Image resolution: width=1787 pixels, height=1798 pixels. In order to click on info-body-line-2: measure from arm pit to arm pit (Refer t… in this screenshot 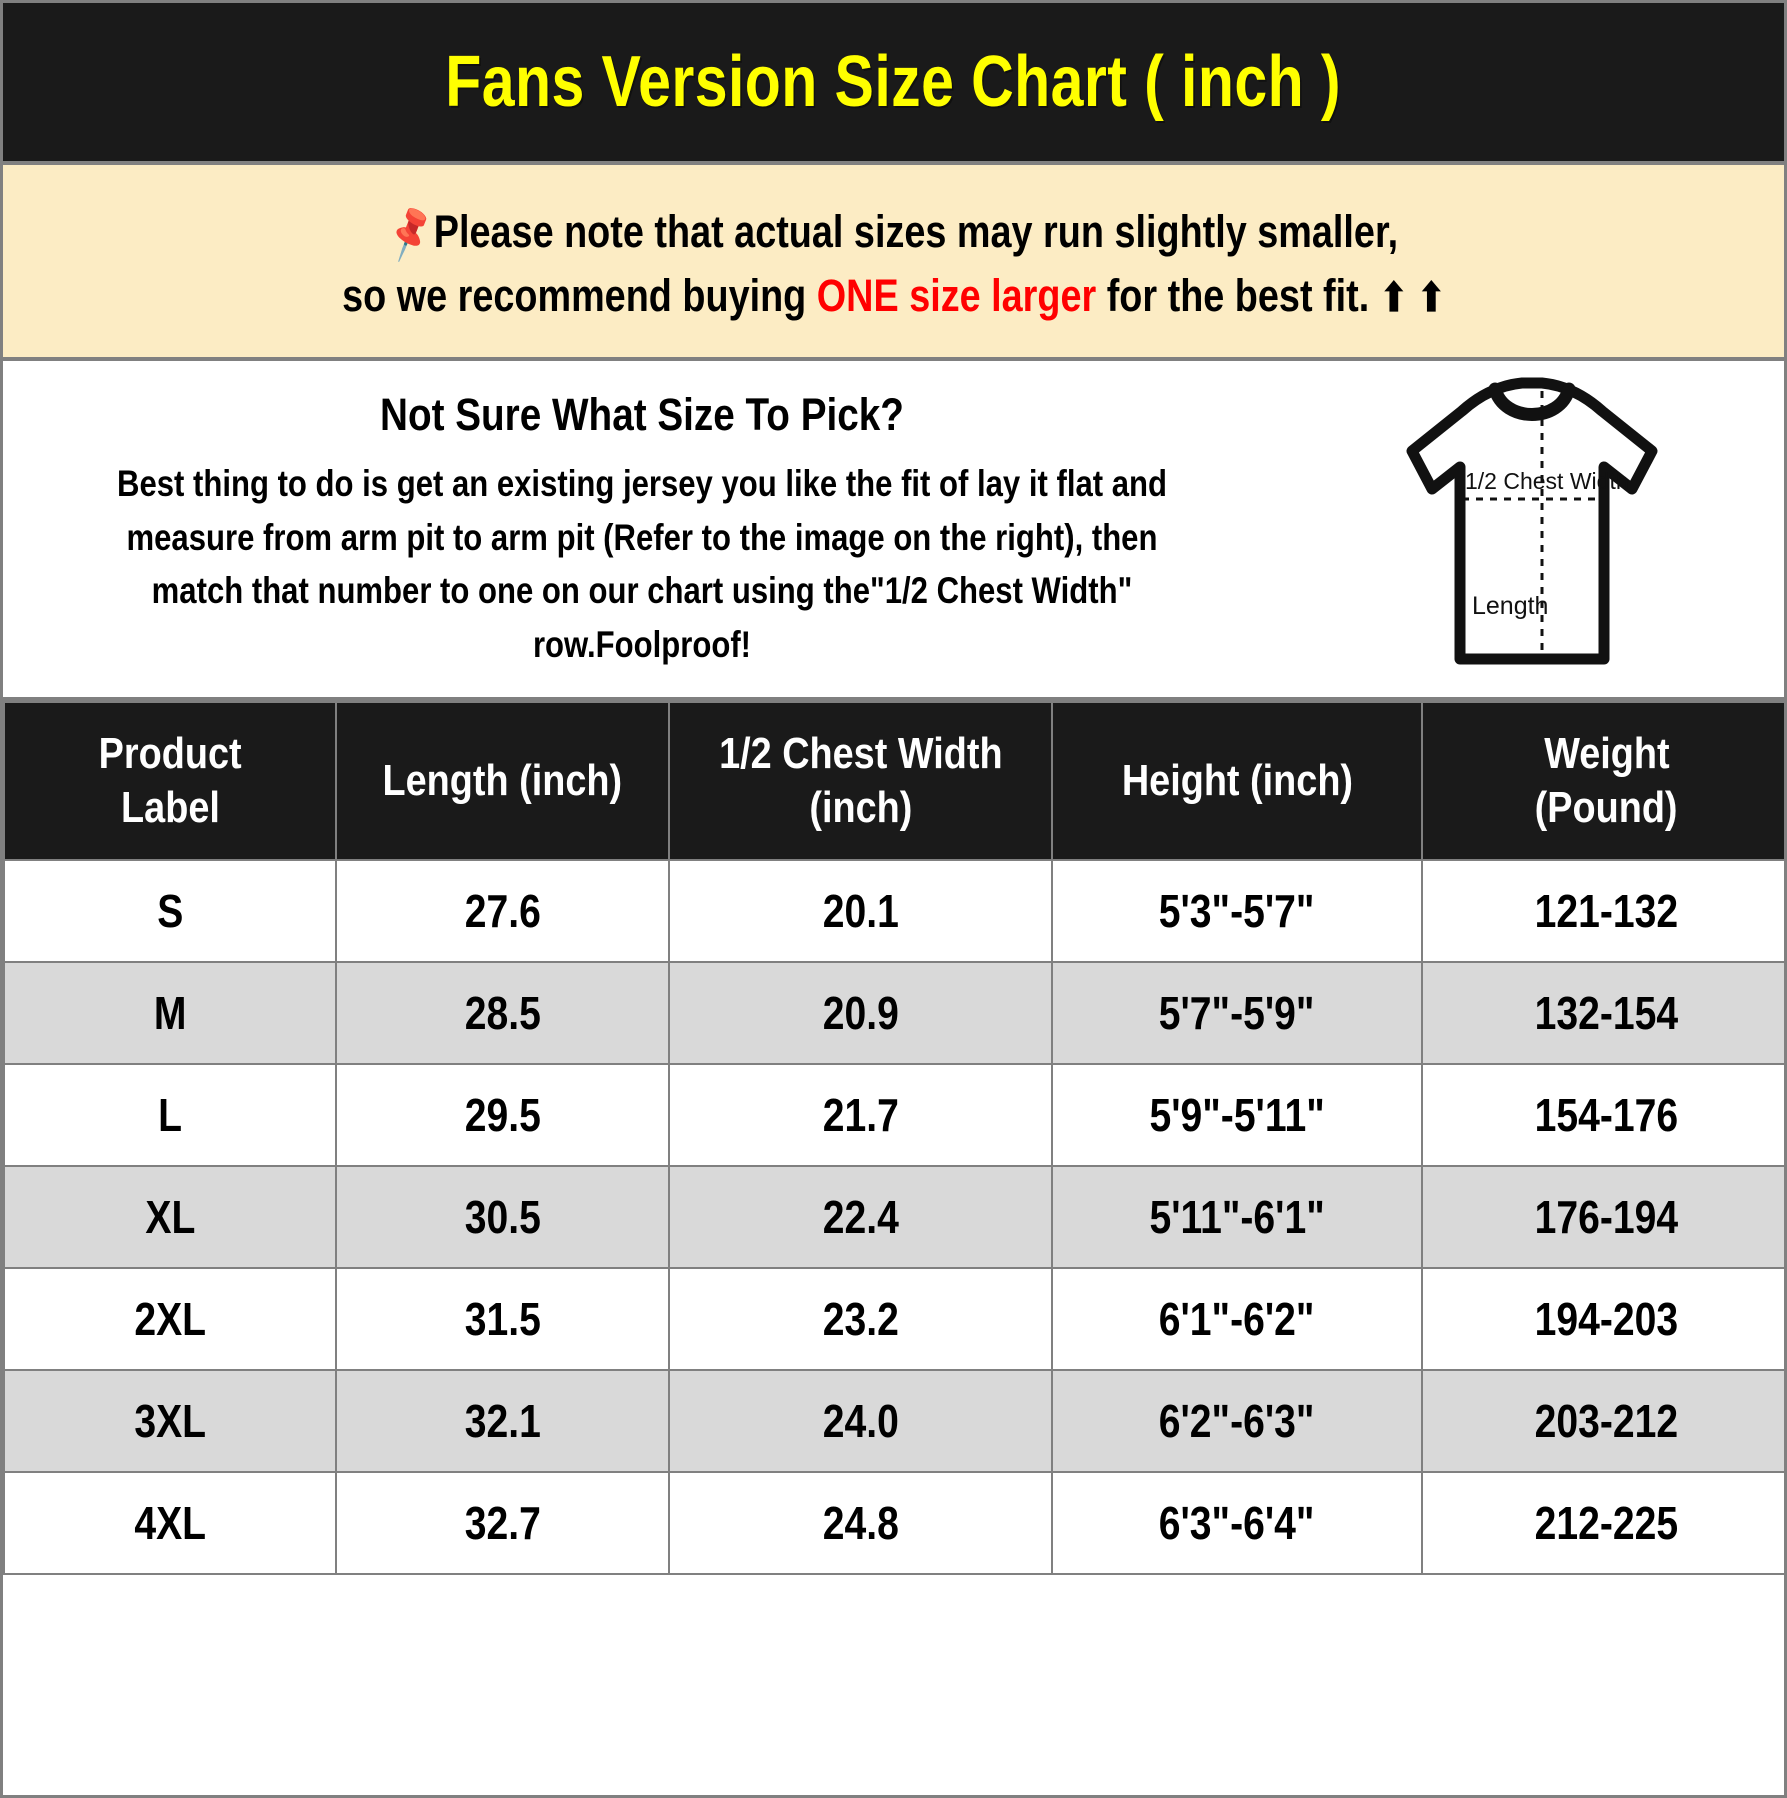, I will do `click(642, 537)`.